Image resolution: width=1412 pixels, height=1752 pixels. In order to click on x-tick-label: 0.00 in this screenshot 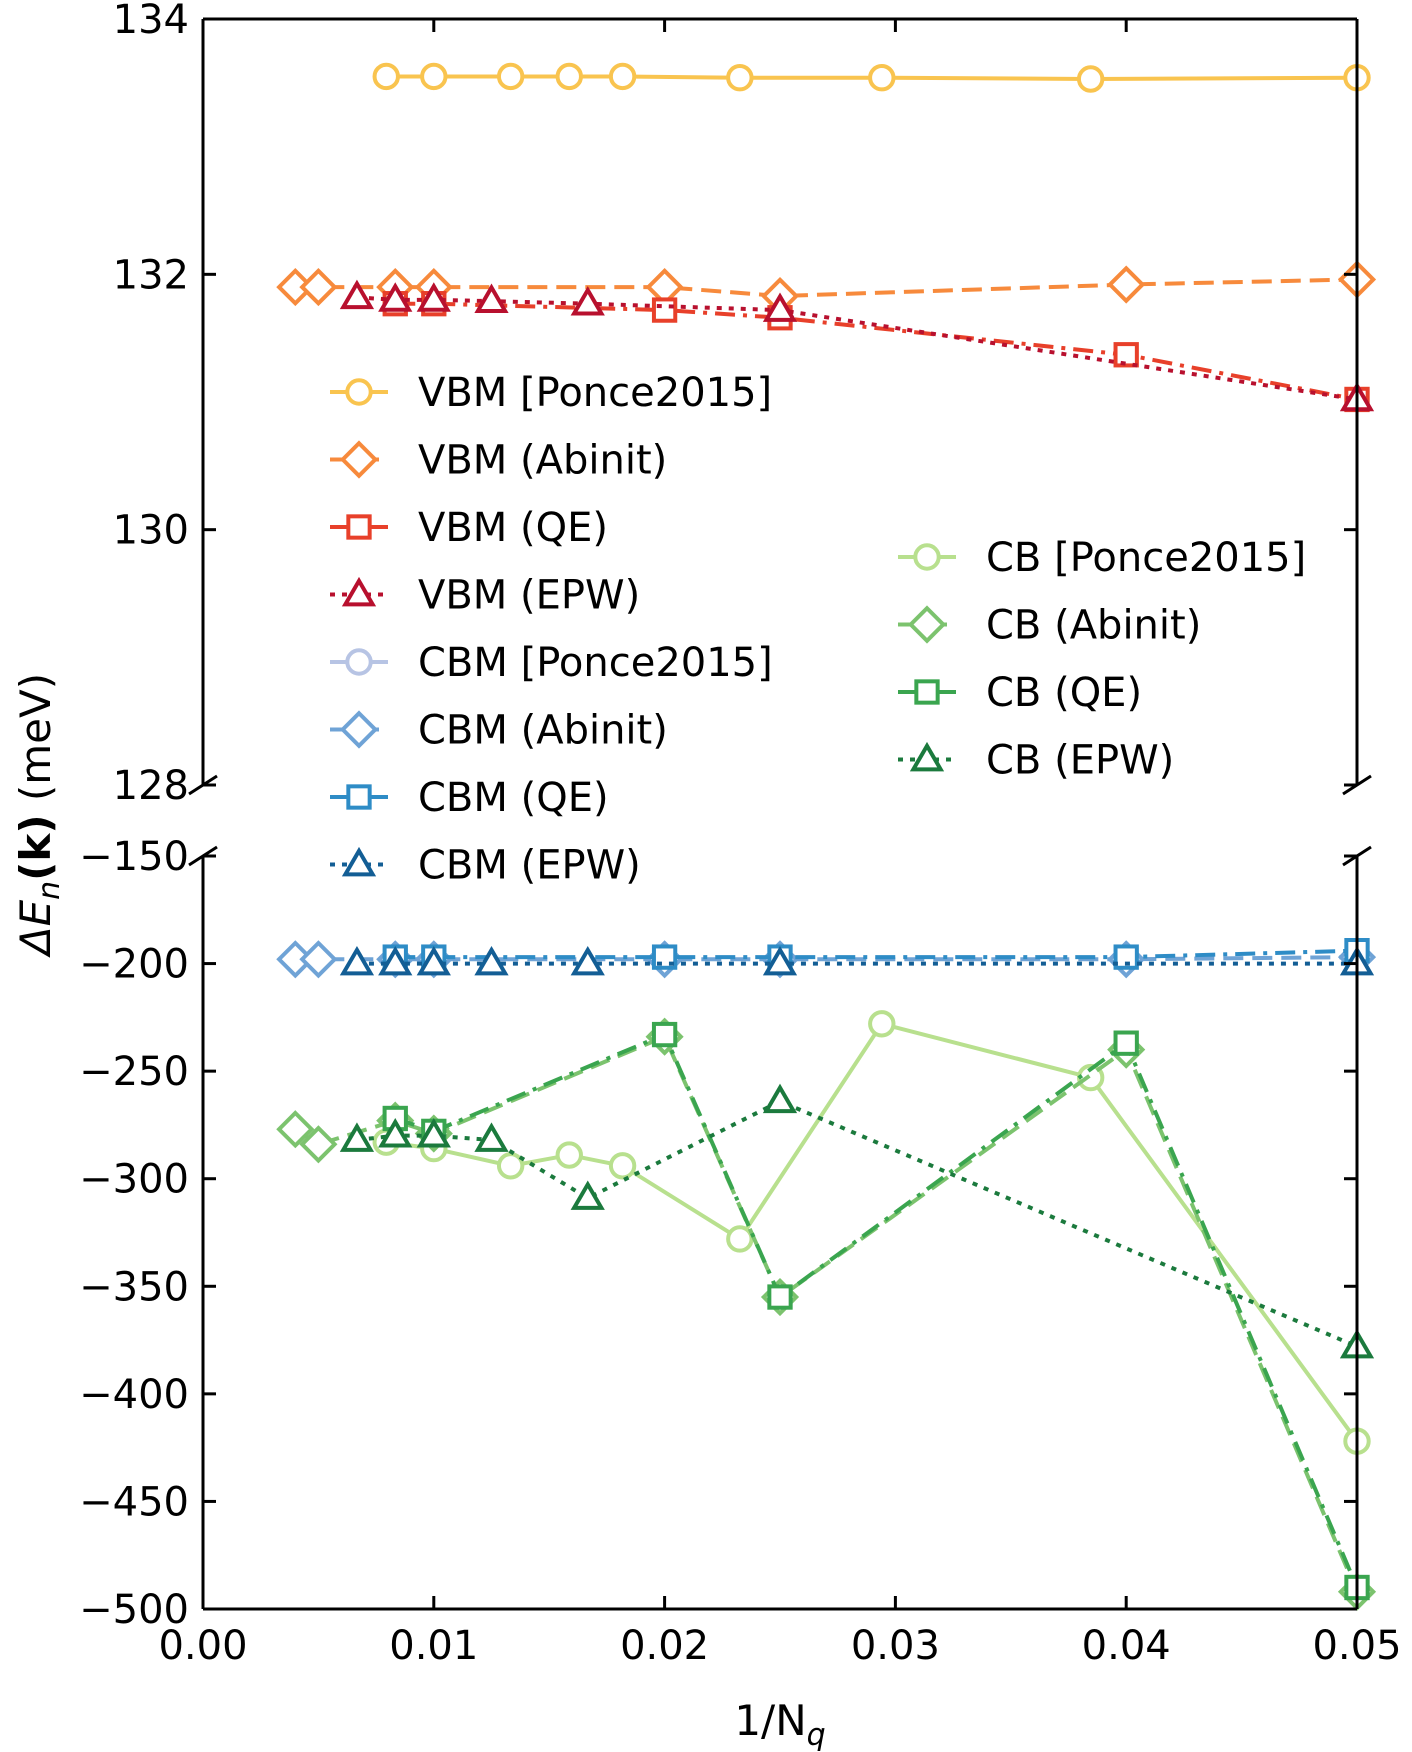, I will do `click(202, 1646)`.